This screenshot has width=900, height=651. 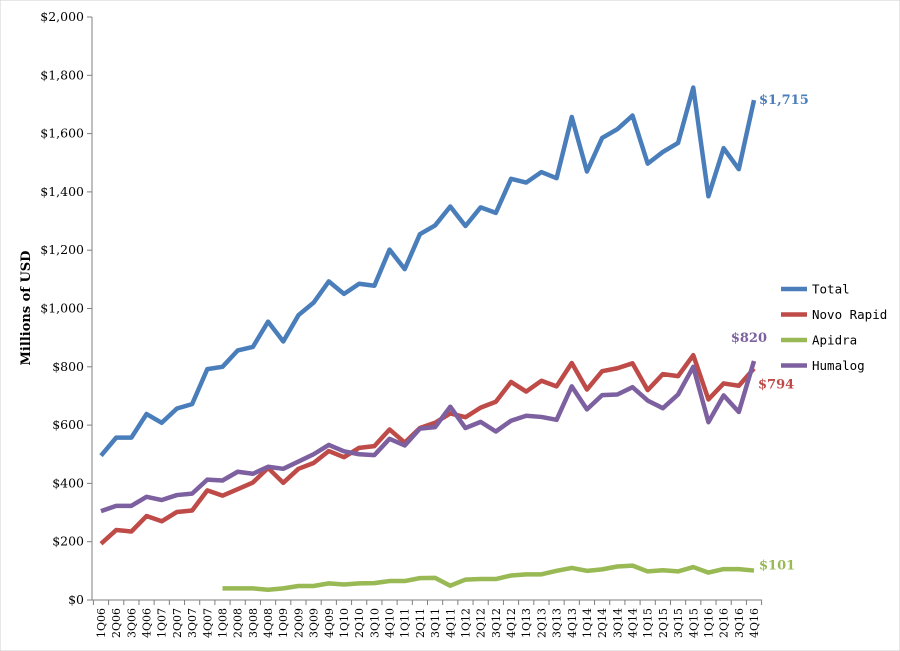 What do you see at coordinates (587, 623) in the screenshot?
I see `x-tick-label: 1Q14` at bounding box center [587, 623].